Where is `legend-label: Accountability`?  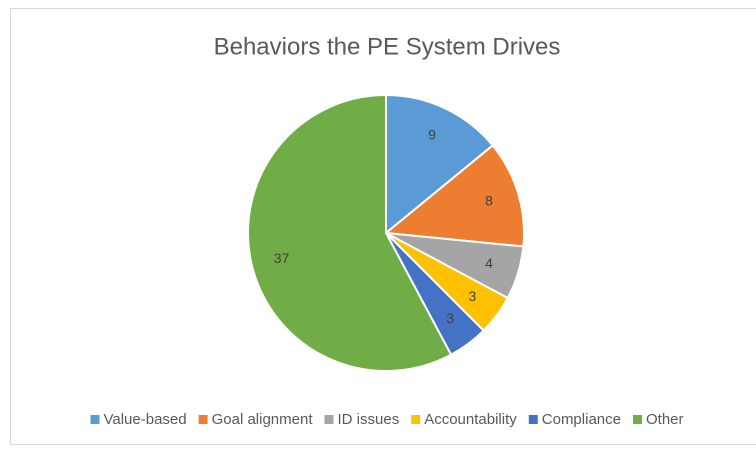
legend-label: Accountability is located at coordinates (470, 419).